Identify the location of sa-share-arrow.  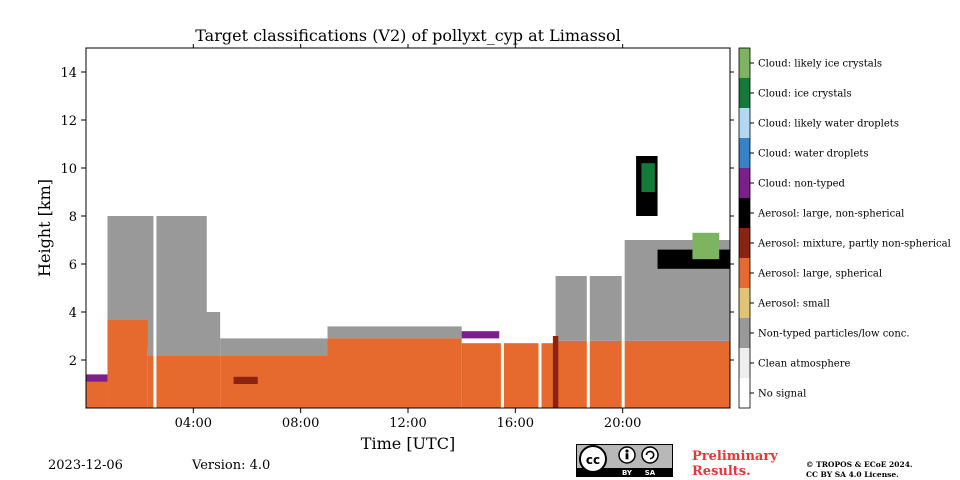
(650, 455).